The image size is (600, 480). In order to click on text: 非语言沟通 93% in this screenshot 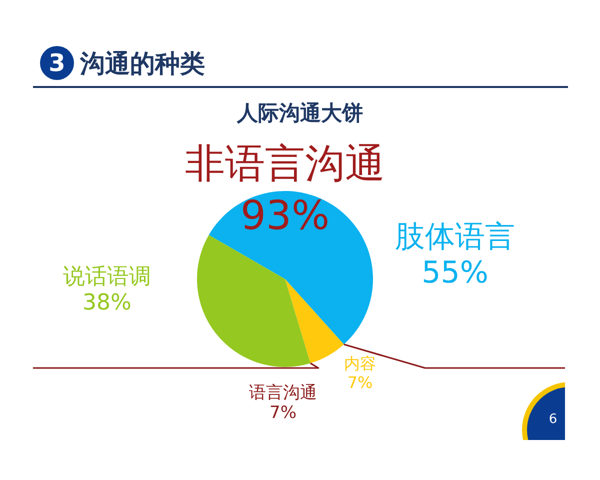, I will do `click(285, 190)`.